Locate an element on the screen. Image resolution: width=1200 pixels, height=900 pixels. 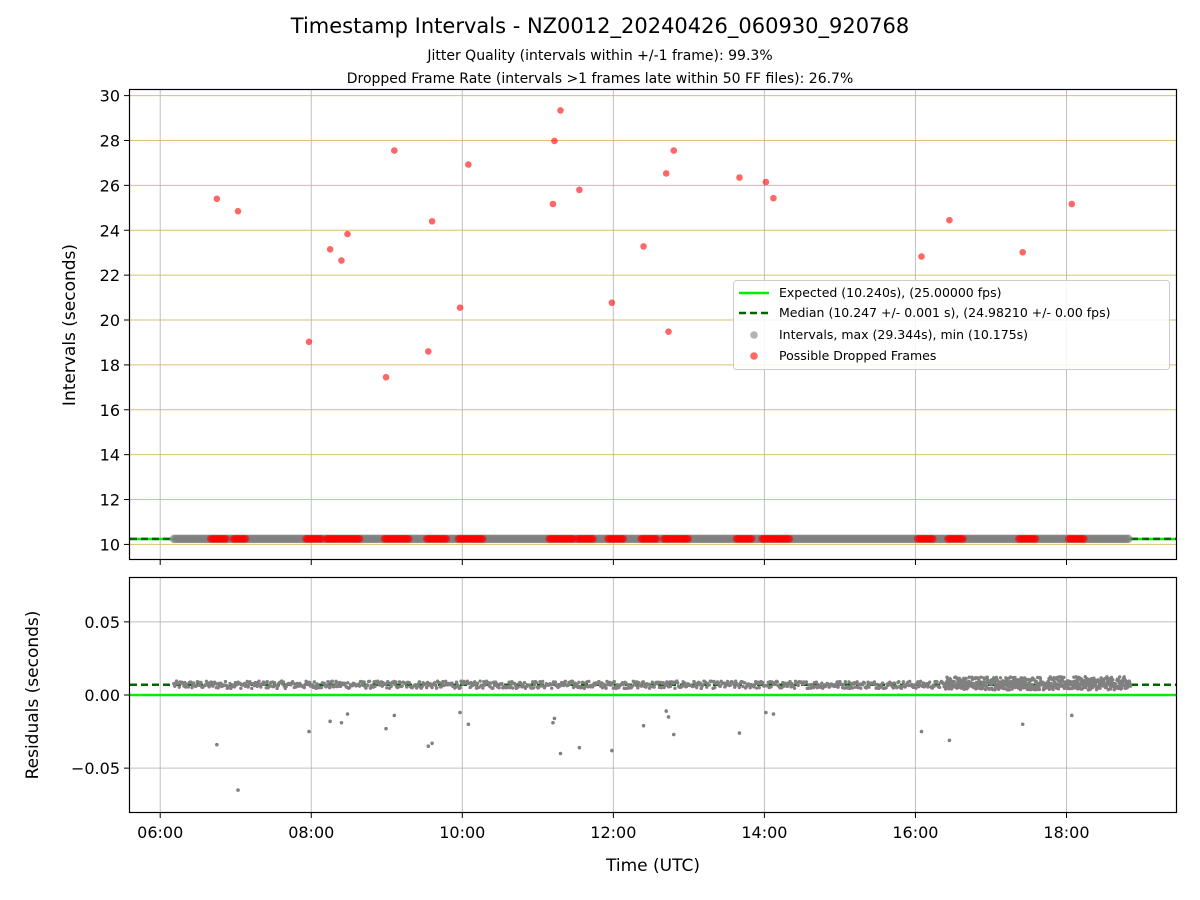
legend-expected-label: Expected (10.240s), (25.00000 fps) is located at coordinates (890, 292).